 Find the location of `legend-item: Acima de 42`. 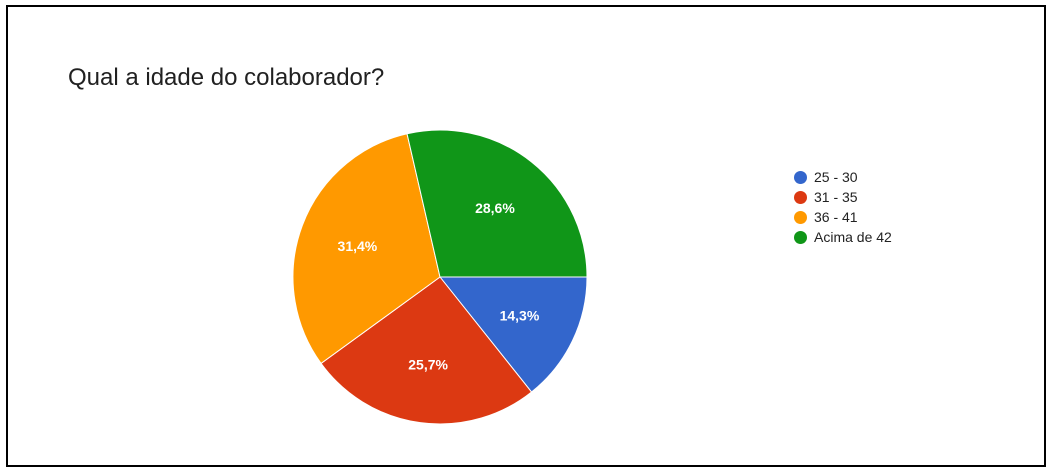

legend-item: Acima de 42 is located at coordinates (843, 237).